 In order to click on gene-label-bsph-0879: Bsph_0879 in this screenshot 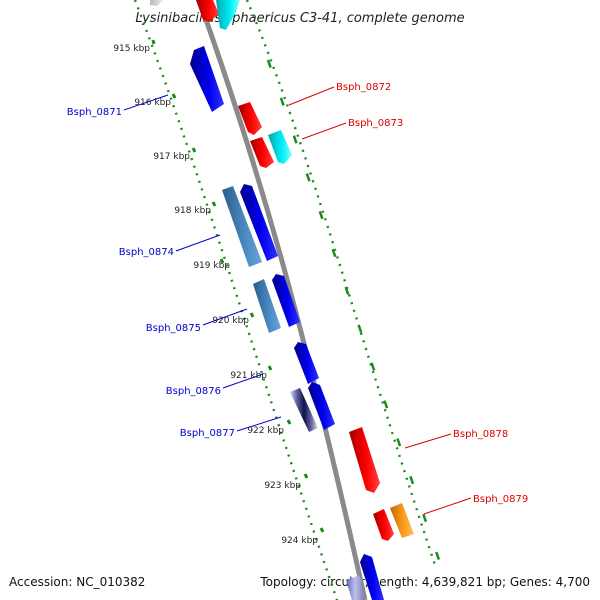, I will do `click(500, 499)`.